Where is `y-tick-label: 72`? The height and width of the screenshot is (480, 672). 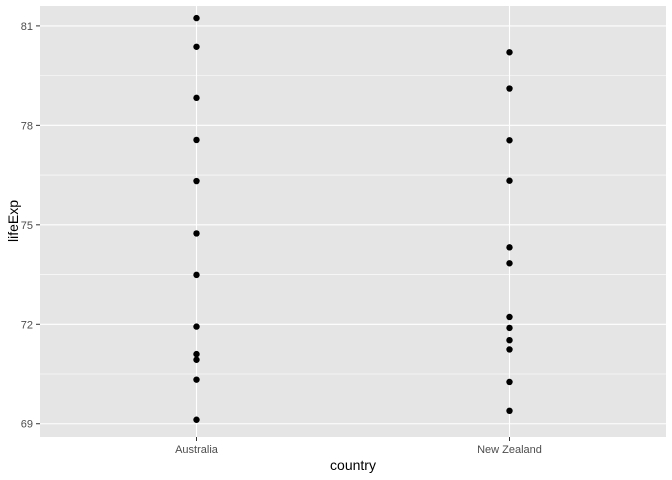
y-tick-label: 72 is located at coordinates (27, 325).